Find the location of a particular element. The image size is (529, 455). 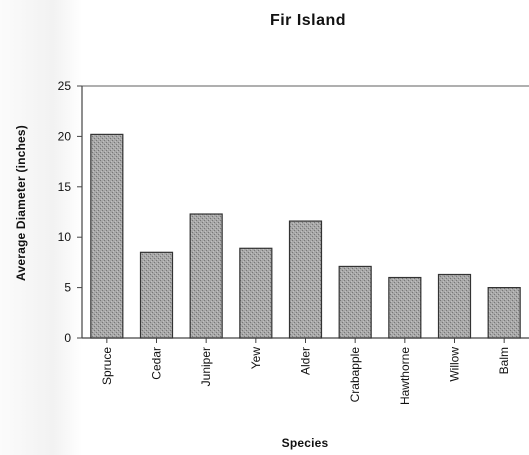

y-tick-label: 15 is located at coordinates (65, 187).